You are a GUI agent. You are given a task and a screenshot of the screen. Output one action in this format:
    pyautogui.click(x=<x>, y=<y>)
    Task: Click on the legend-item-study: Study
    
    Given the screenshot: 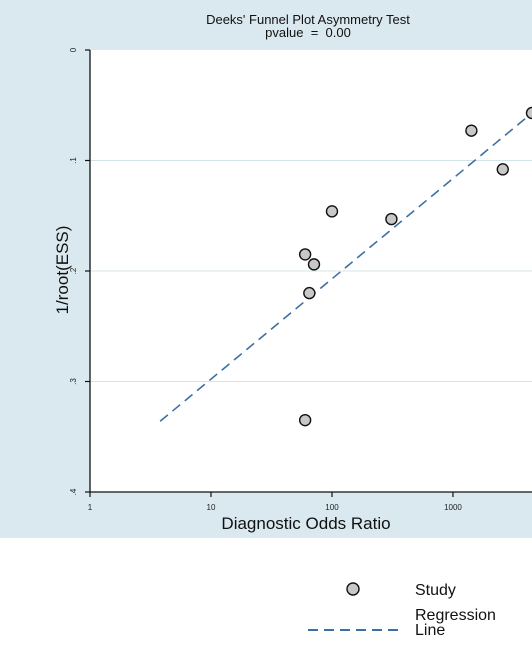 What is the action you would take?
    pyautogui.click(x=412, y=590)
    